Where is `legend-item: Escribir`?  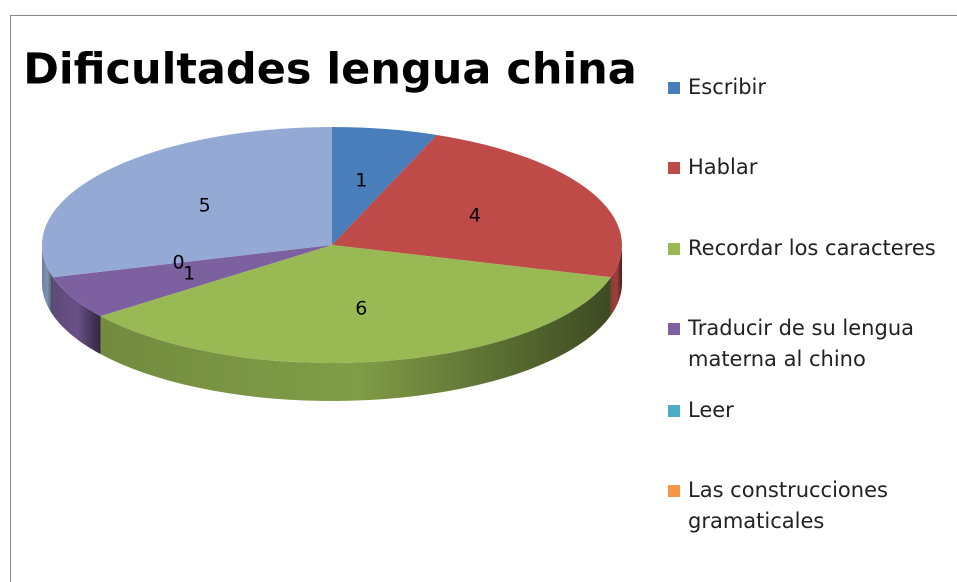
legend-item: Escribir is located at coordinates (803, 87).